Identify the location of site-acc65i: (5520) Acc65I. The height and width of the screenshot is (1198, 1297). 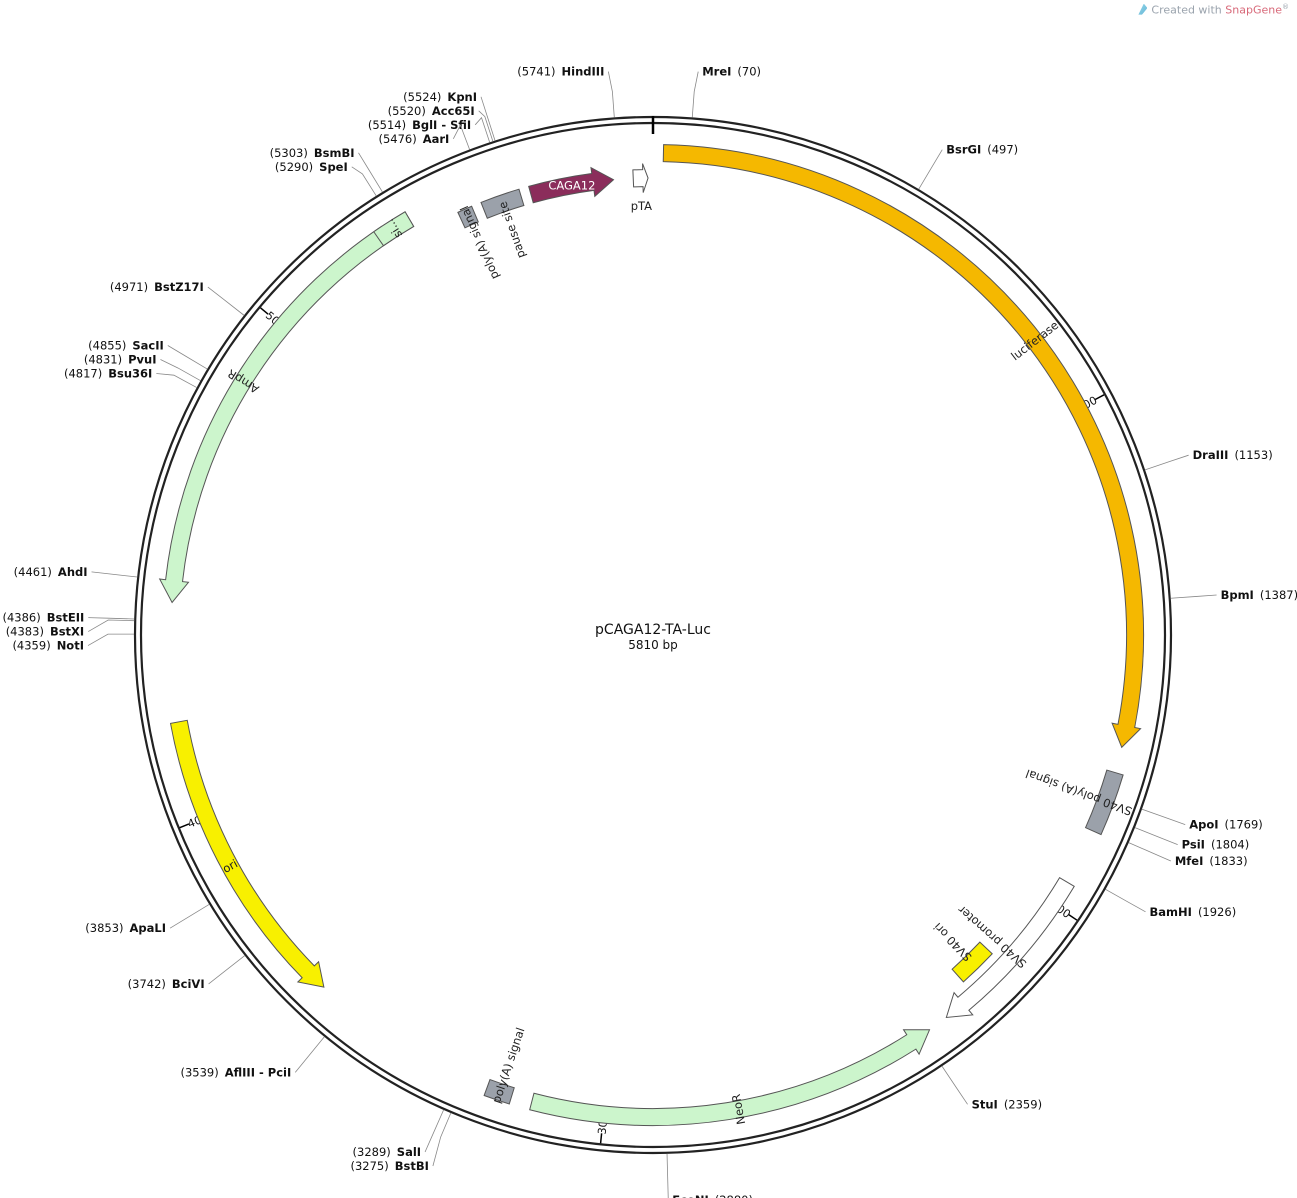
(441, 123).